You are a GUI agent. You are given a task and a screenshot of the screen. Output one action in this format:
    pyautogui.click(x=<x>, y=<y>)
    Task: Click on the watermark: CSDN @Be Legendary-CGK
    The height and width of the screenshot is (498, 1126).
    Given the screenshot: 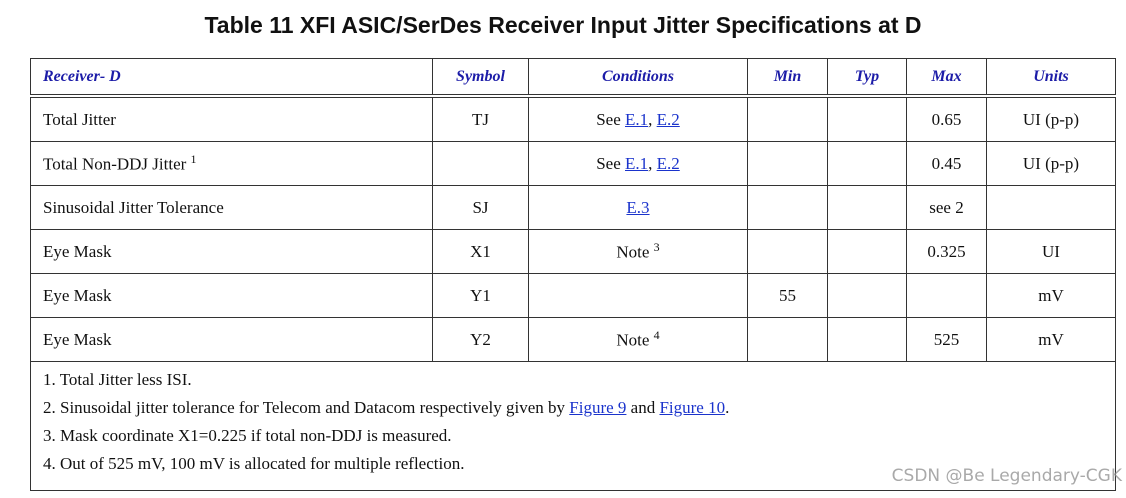 What is the action you would take?
    pyautogui.click(x=1006, y=476)
    